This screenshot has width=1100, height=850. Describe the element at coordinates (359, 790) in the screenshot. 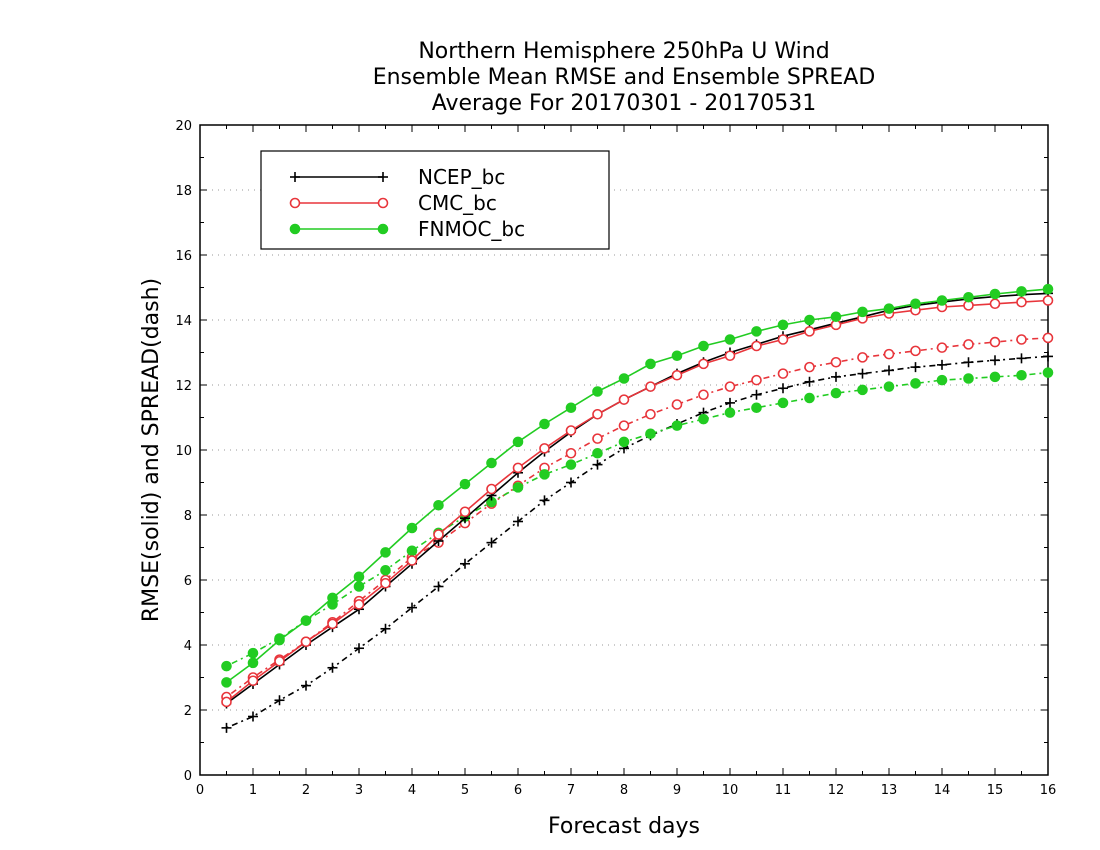

I see `x-tick-label: 3` at that location.